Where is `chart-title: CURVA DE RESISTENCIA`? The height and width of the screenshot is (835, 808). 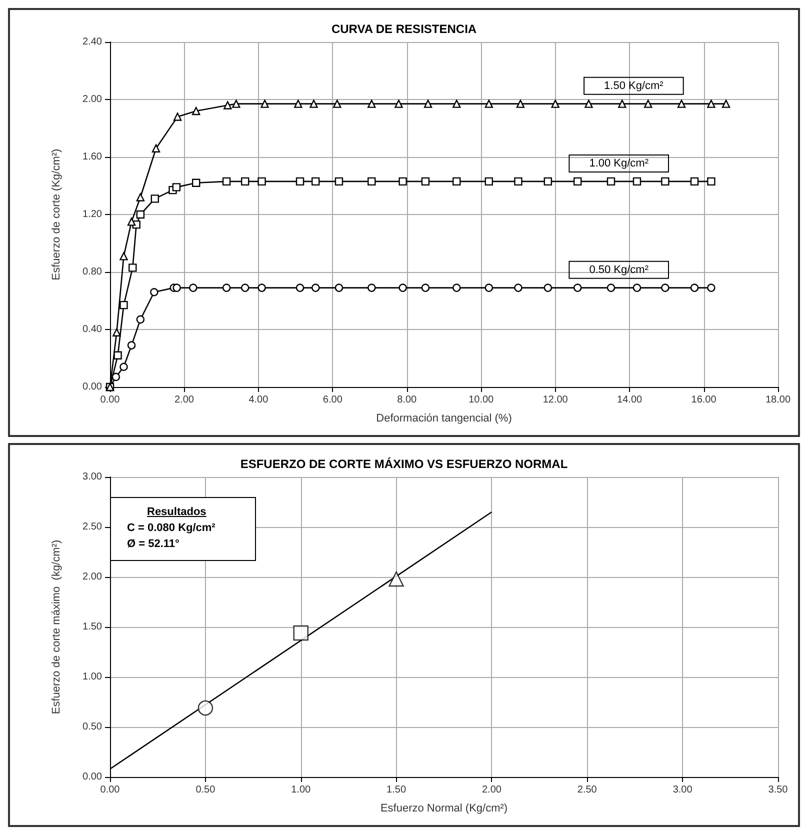
chart-title: CURVA DE RESISTENCIA is located at coordinates (404, 29).